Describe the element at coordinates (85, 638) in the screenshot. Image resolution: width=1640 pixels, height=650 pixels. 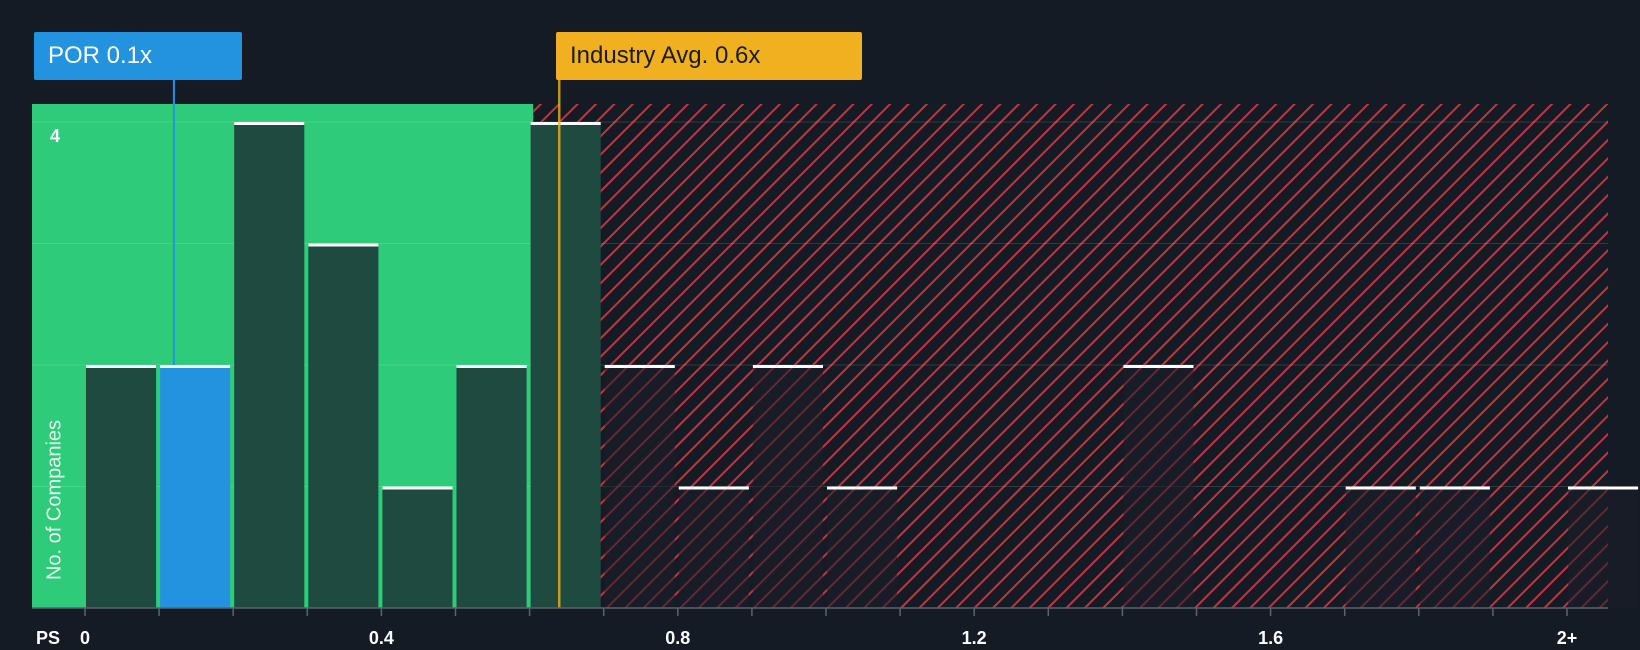
I see `x-tick-label: 0` at that location.